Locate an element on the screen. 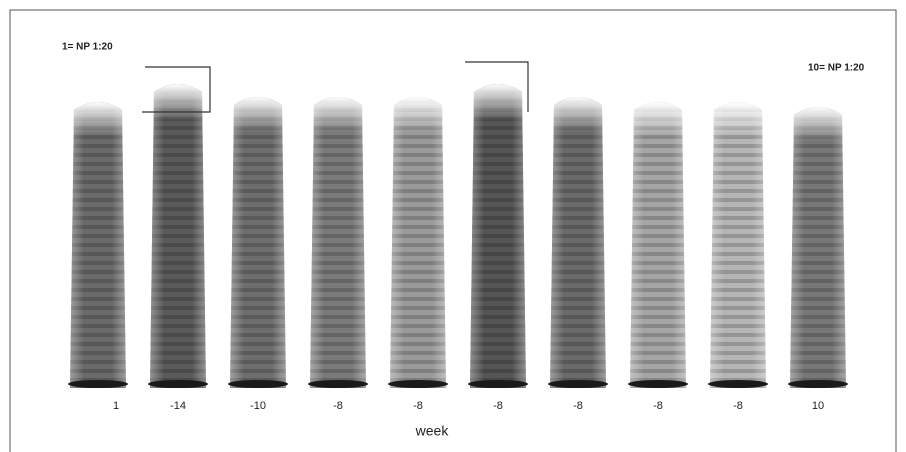 This screenshot has width=906, height=452. lane-label: -10 is located at coordinates (258, 406).